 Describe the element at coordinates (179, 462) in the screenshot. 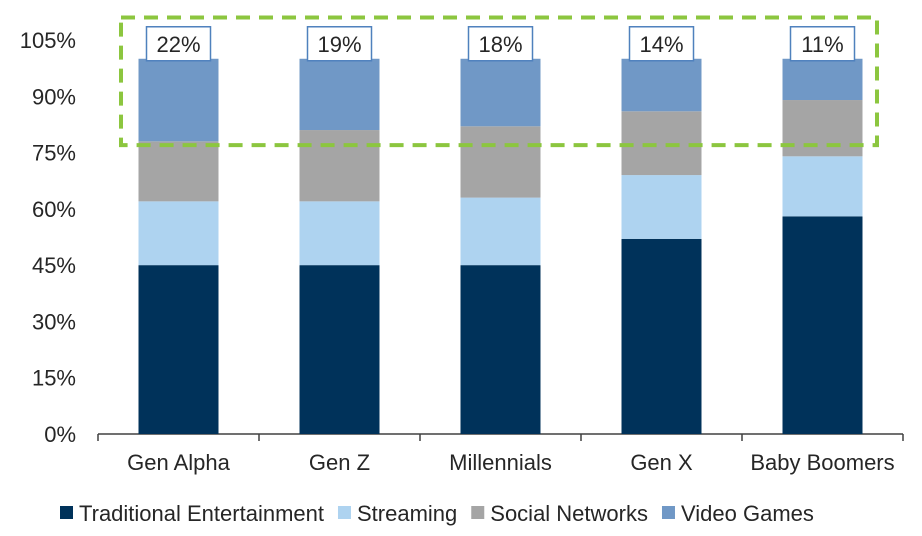

I see `x-tick-label-gen-alpha: Gen Alpha` at that location.